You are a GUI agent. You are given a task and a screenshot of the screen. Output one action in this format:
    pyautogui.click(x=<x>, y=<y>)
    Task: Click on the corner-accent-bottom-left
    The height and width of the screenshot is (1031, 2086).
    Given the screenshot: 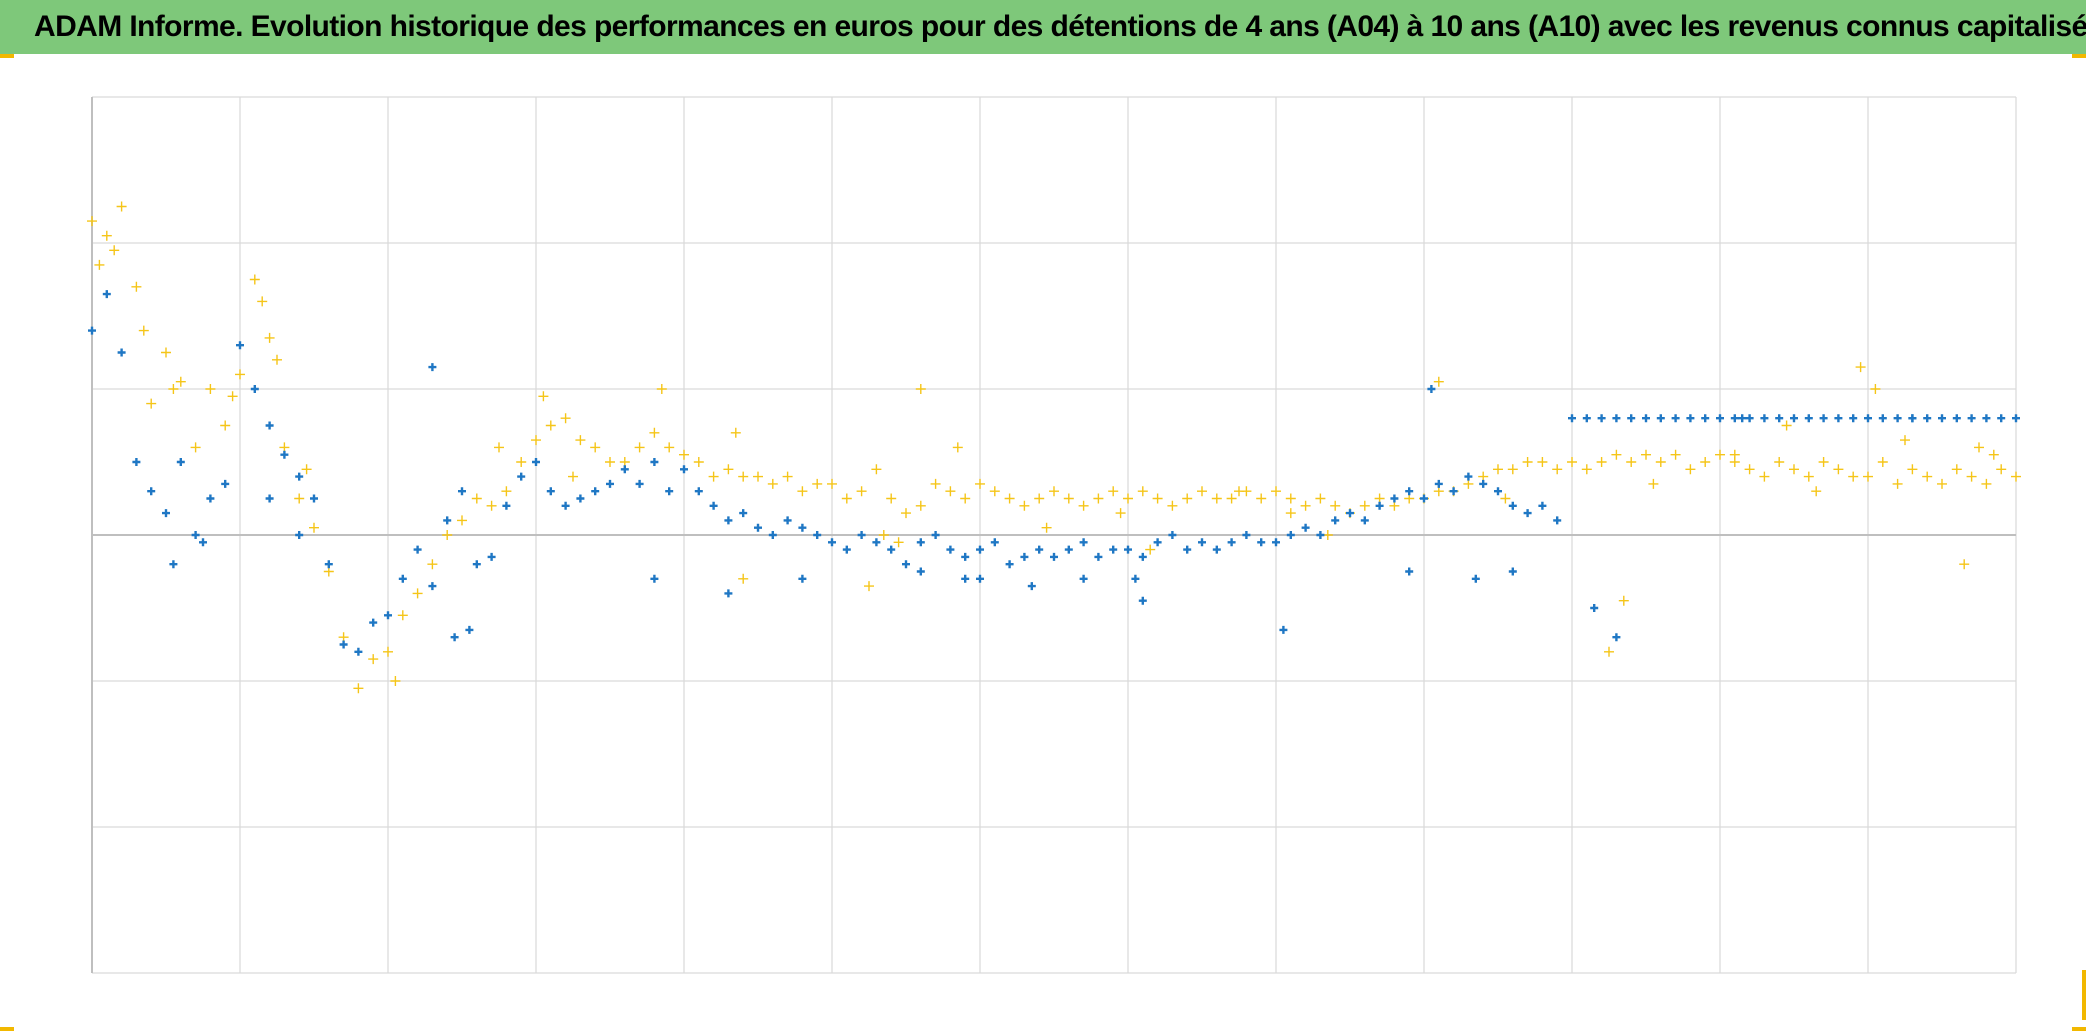 What is the action you would take?
    pyautogui.click(x=7, y=1029)
    